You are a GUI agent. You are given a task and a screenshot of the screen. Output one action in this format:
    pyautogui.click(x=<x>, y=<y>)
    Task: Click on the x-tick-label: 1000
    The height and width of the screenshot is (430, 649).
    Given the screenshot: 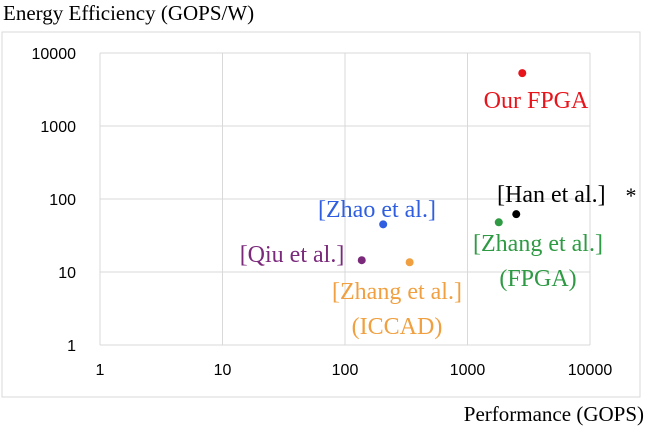 What is the action you would take?
    pyautogui.click(x=468, y=370)
    